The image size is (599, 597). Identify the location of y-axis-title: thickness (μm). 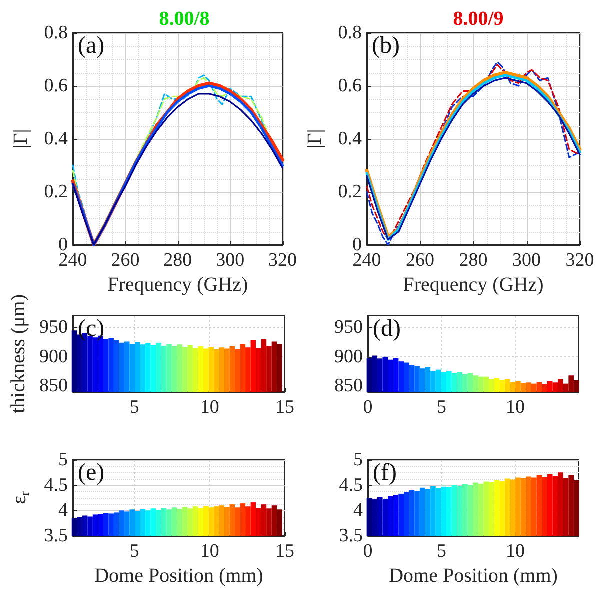
(19, 354).